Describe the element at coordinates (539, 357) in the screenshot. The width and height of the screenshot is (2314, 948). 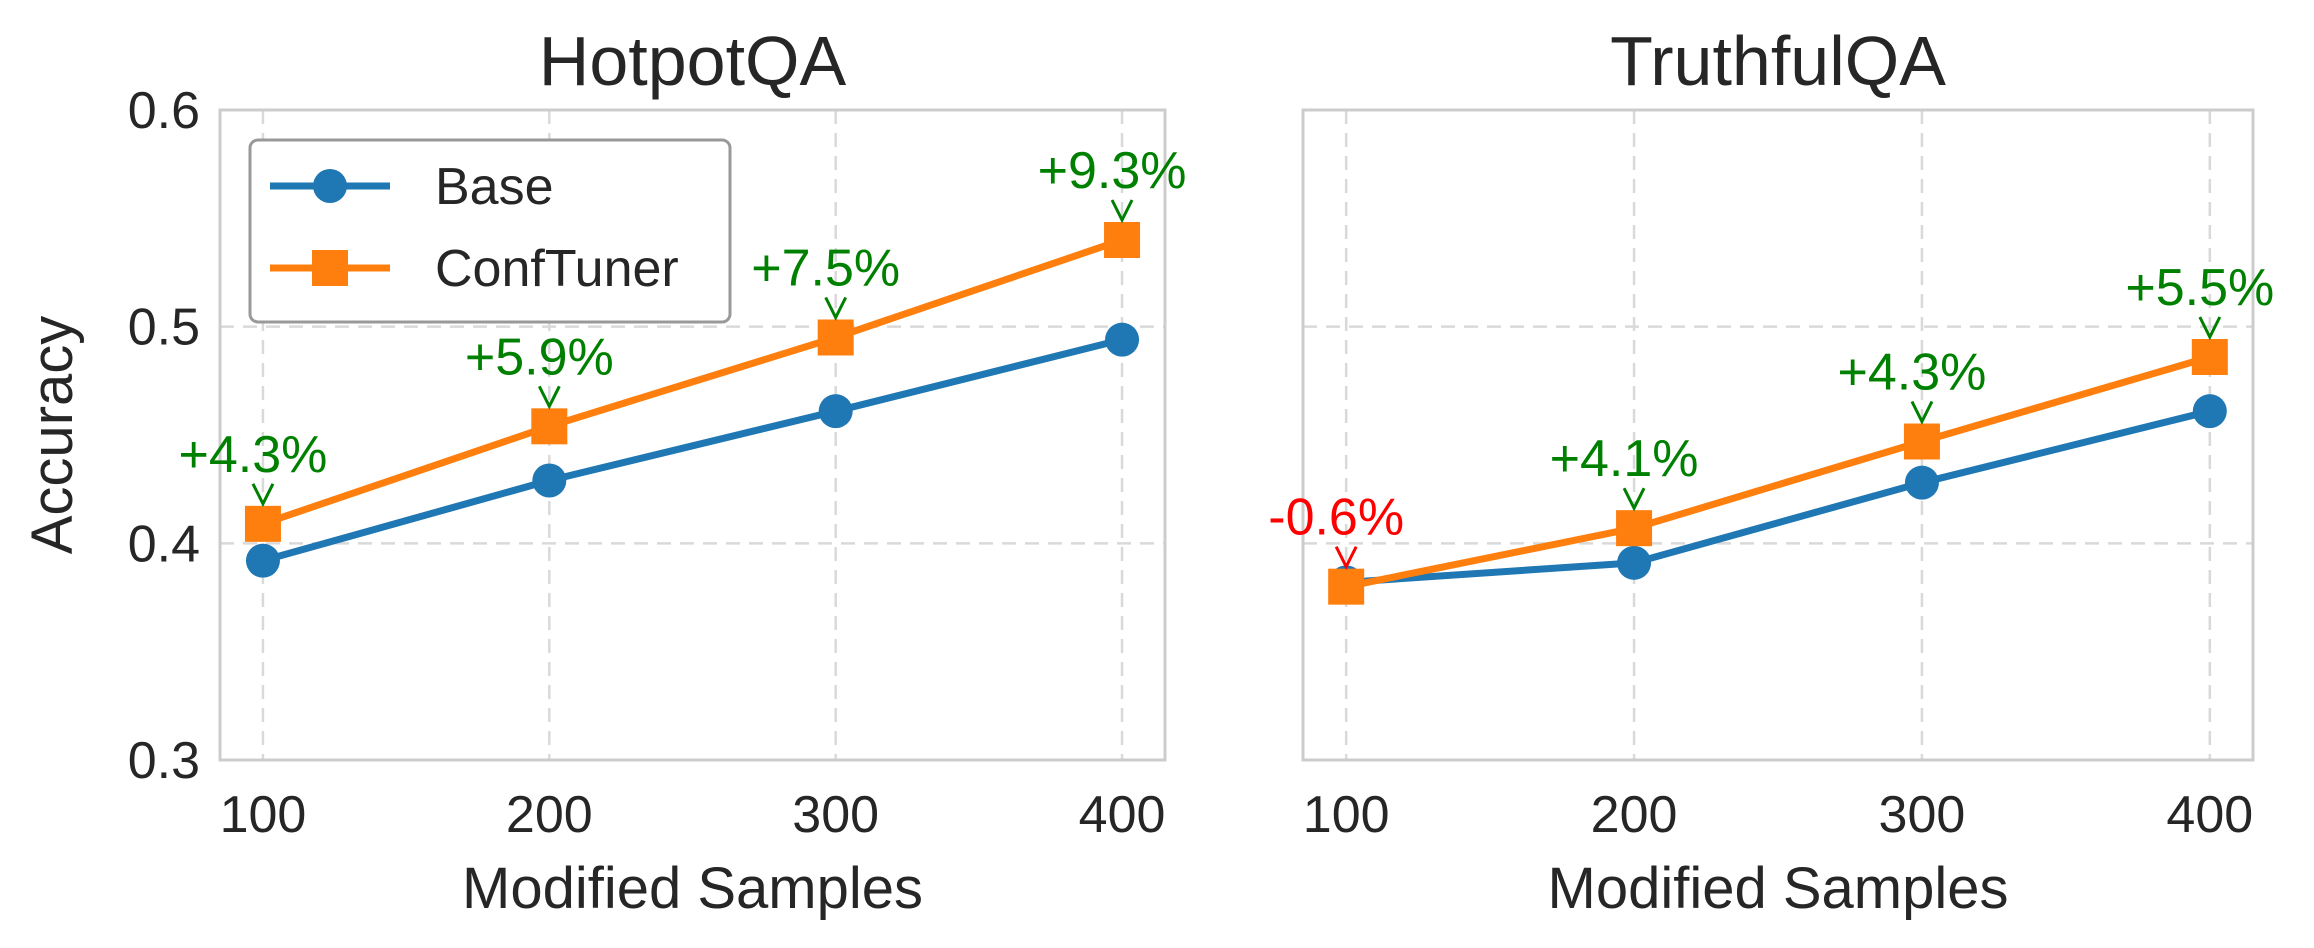
I see `improvement-annotation: +5.9%` at that location.